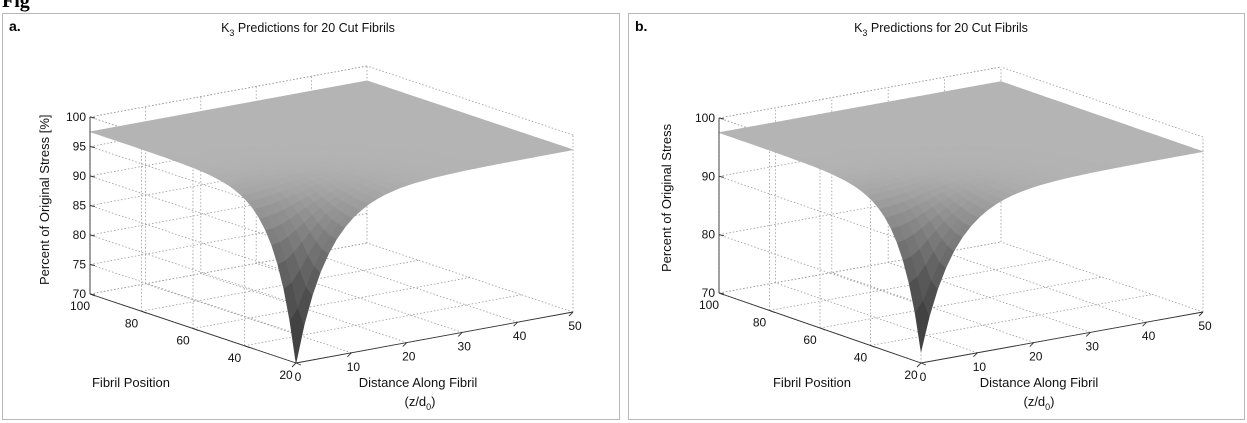 The width and height of the screenshot is (1247, 423). What do you see at coordinates (44, 199) in the screenshot?
I see `z-axis-label: Percent of Original Stress [%]` at bounding box center [44, 199].